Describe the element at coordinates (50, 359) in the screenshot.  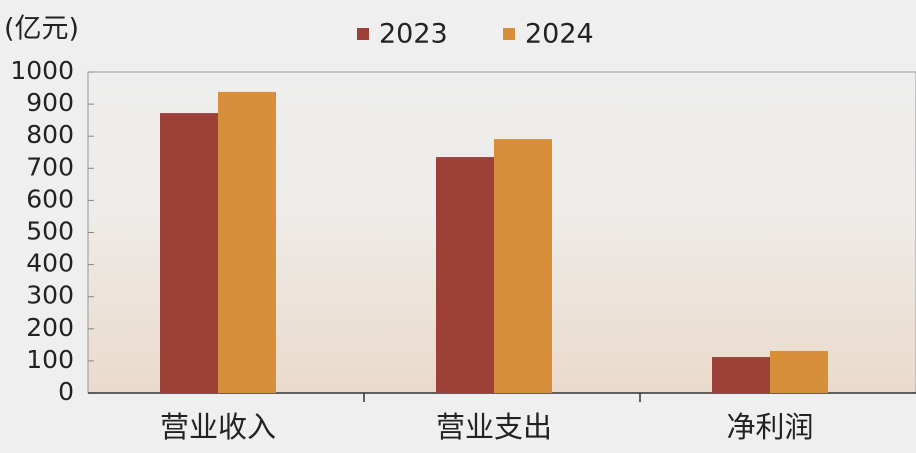
I see `y-tick-label: 100` at that location.